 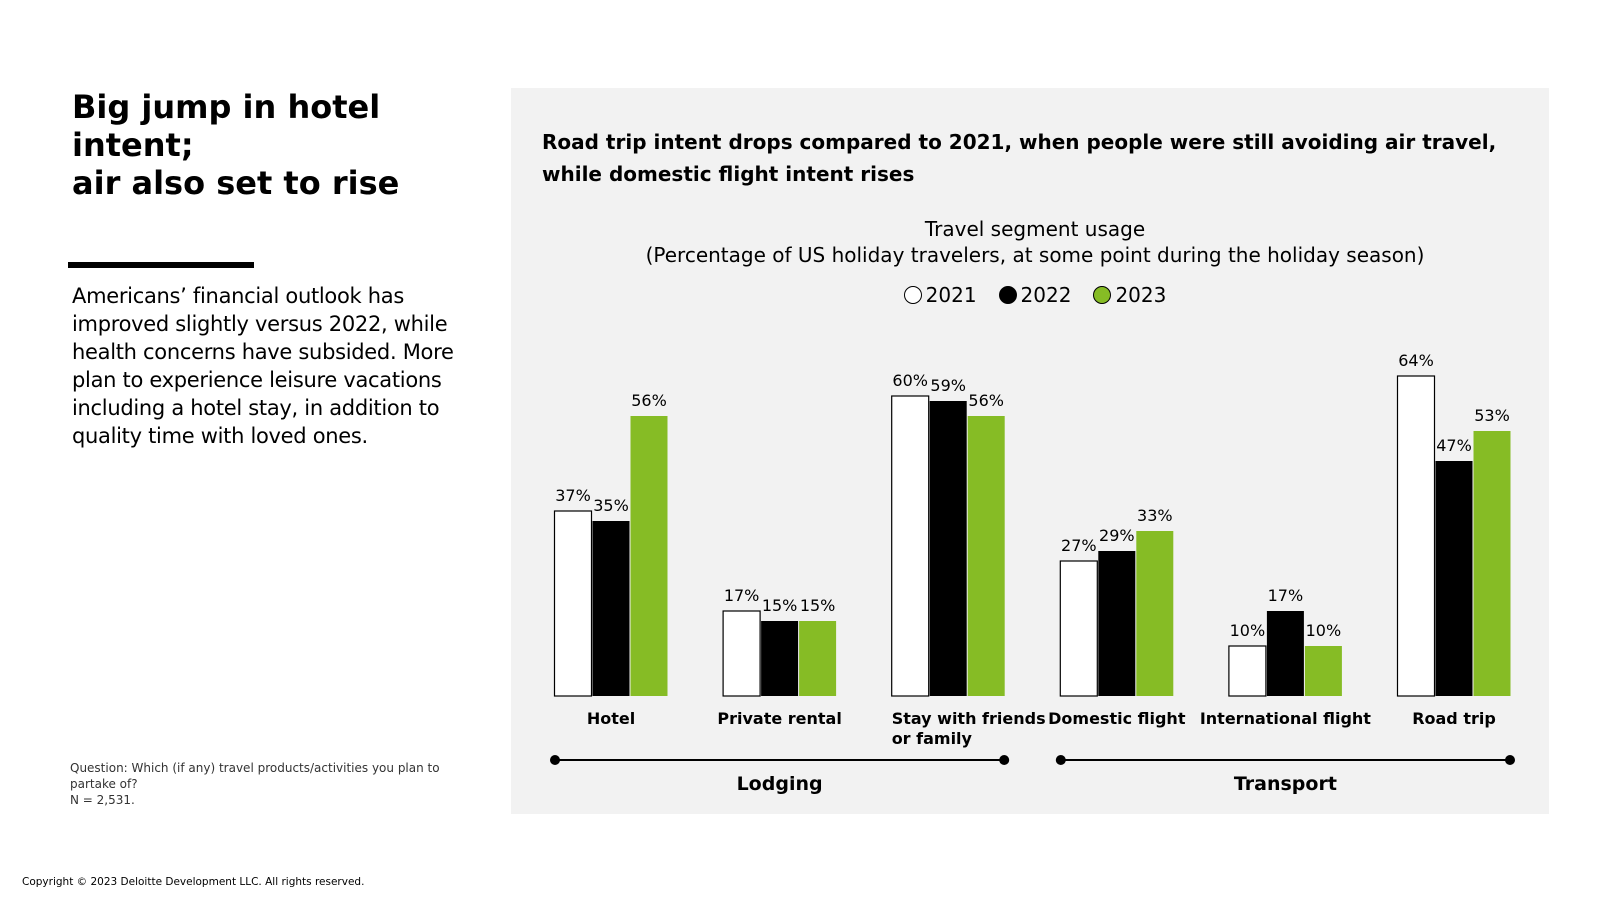 What do you see at coordinates (1155, 613) in the screenshot?
I see `bar-domestic-flight-2023` at bounding box center [1155, 613].